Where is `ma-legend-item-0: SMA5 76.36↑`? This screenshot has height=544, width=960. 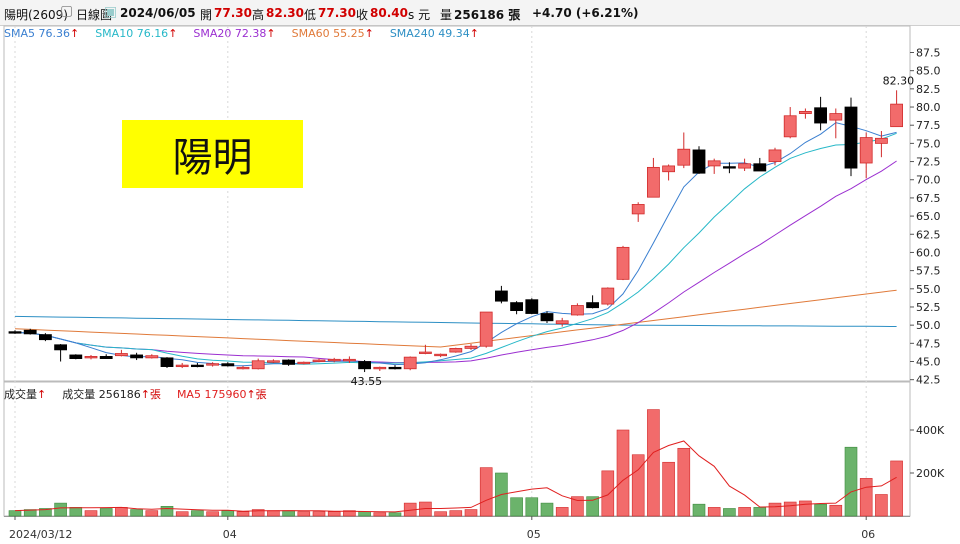 ma-legend-item-0: SMA5 76.36↑ is located at coordinates (42, 33).